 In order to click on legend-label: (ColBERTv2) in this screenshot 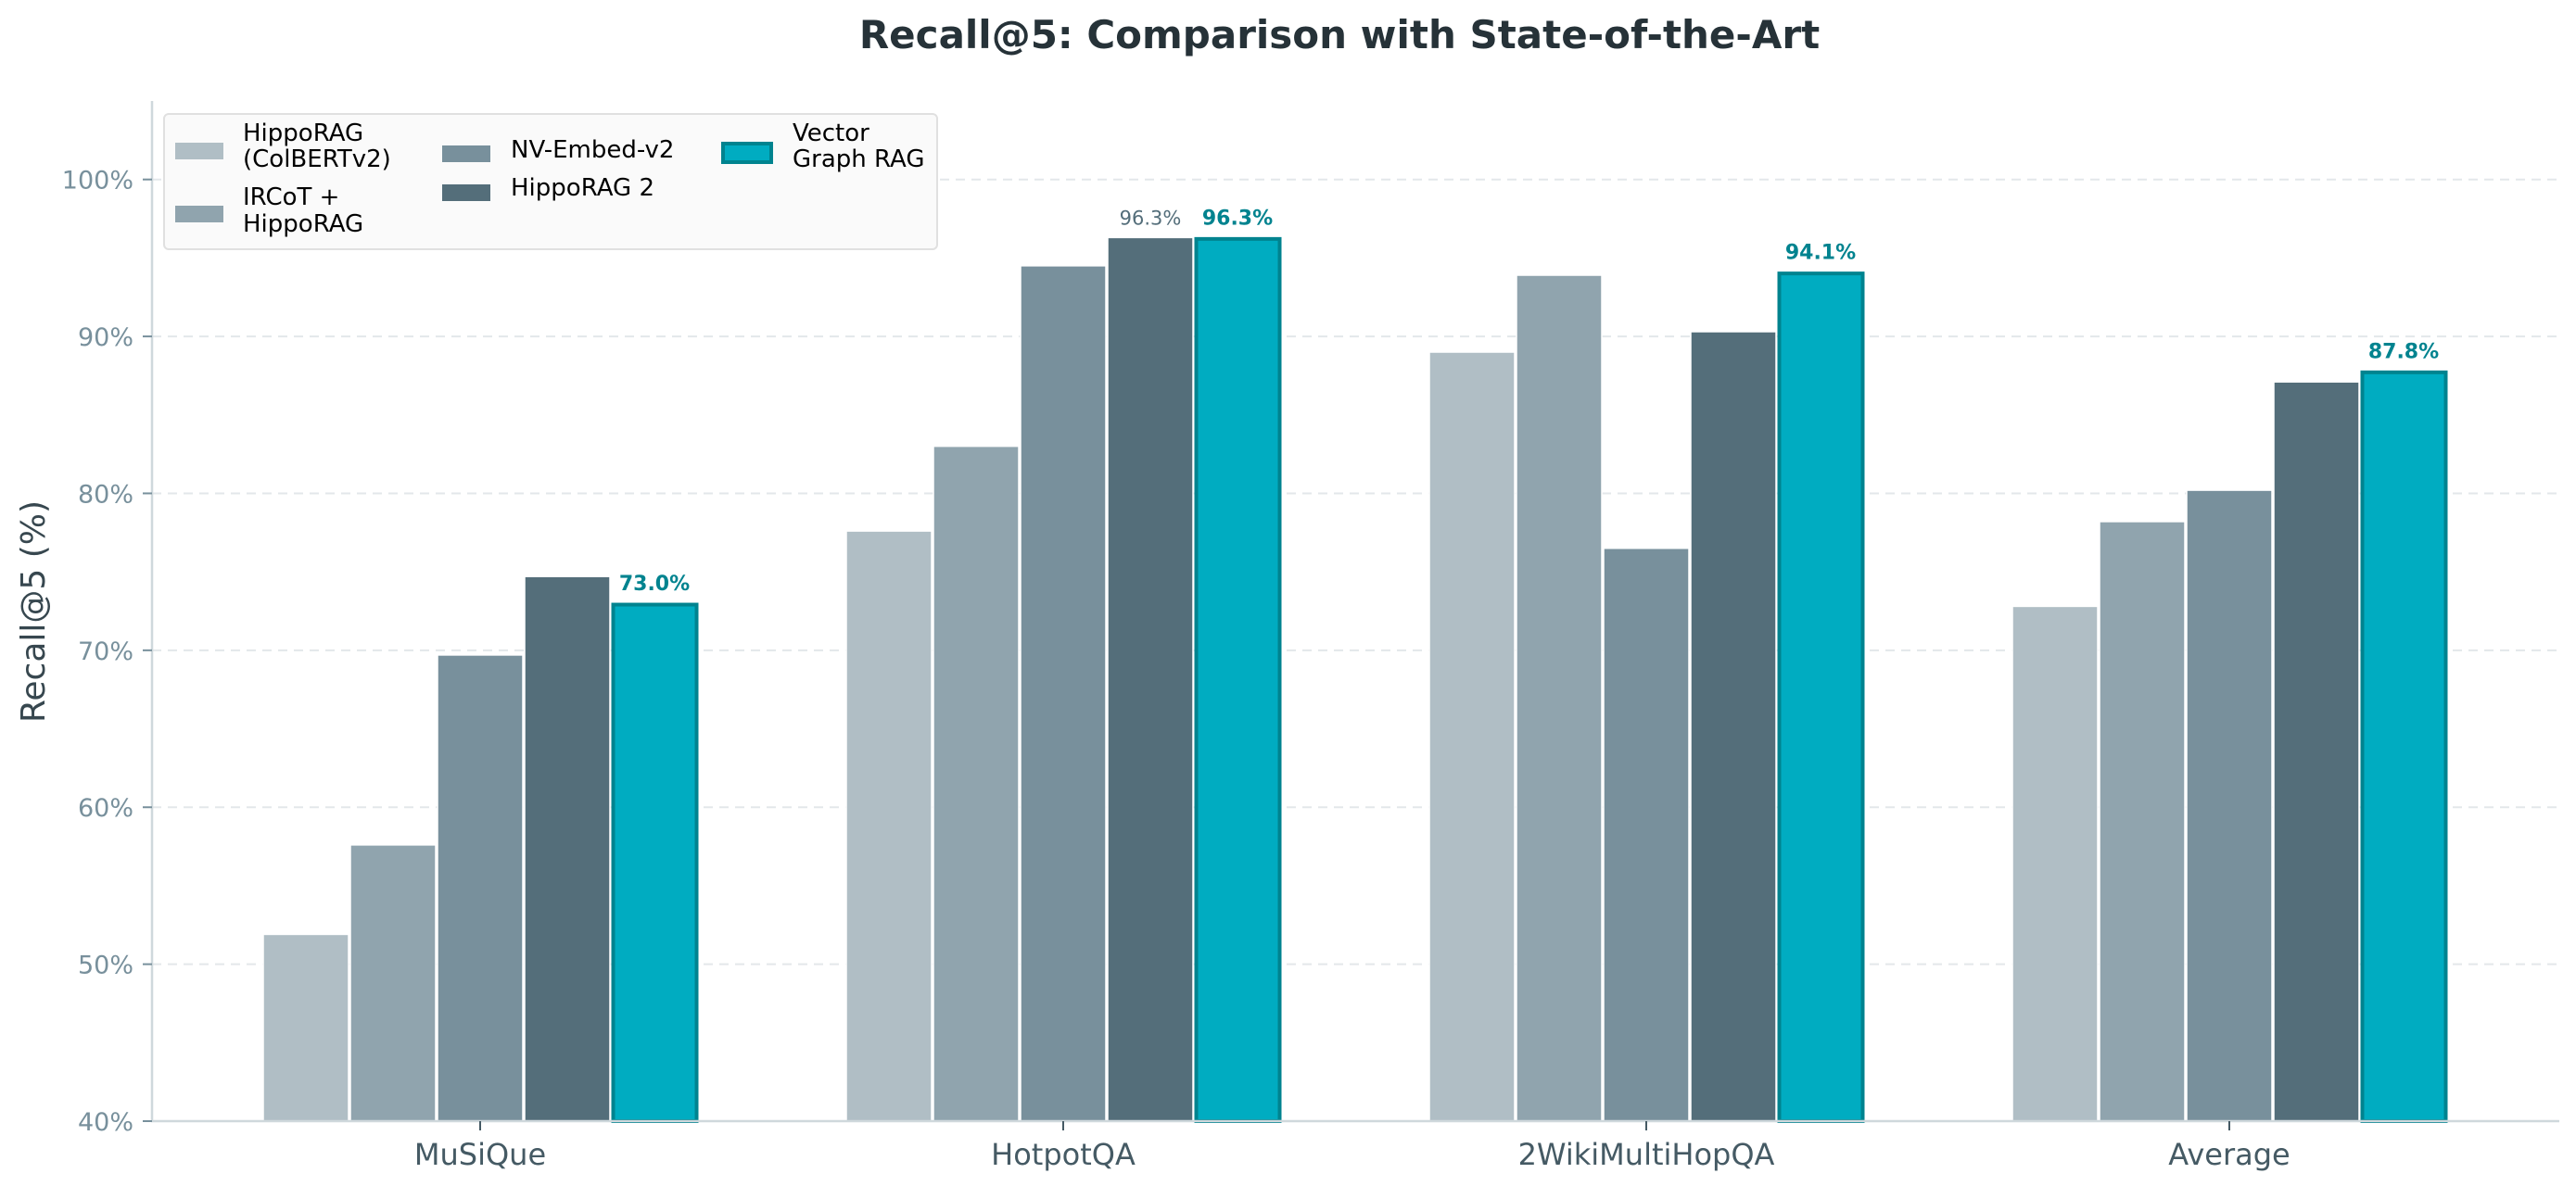, I will do `click(317, 159)`.